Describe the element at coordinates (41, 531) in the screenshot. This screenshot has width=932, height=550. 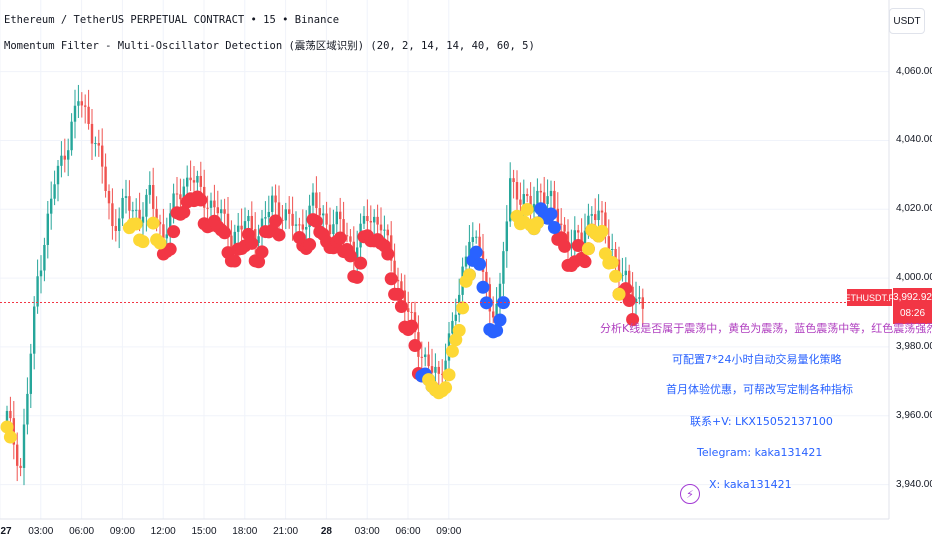
I see `time-tick-label: 03:00` at that location.